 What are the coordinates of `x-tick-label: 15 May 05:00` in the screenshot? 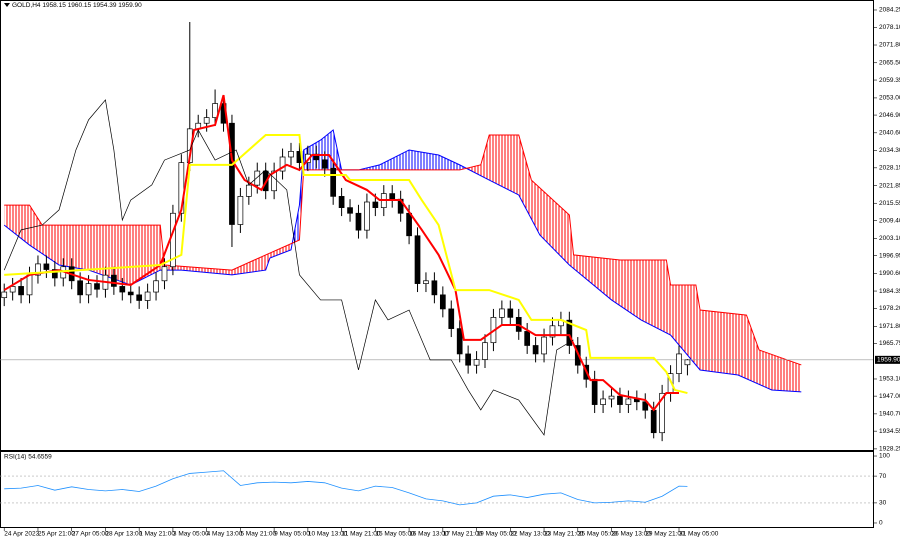 It's located at (395, 534).